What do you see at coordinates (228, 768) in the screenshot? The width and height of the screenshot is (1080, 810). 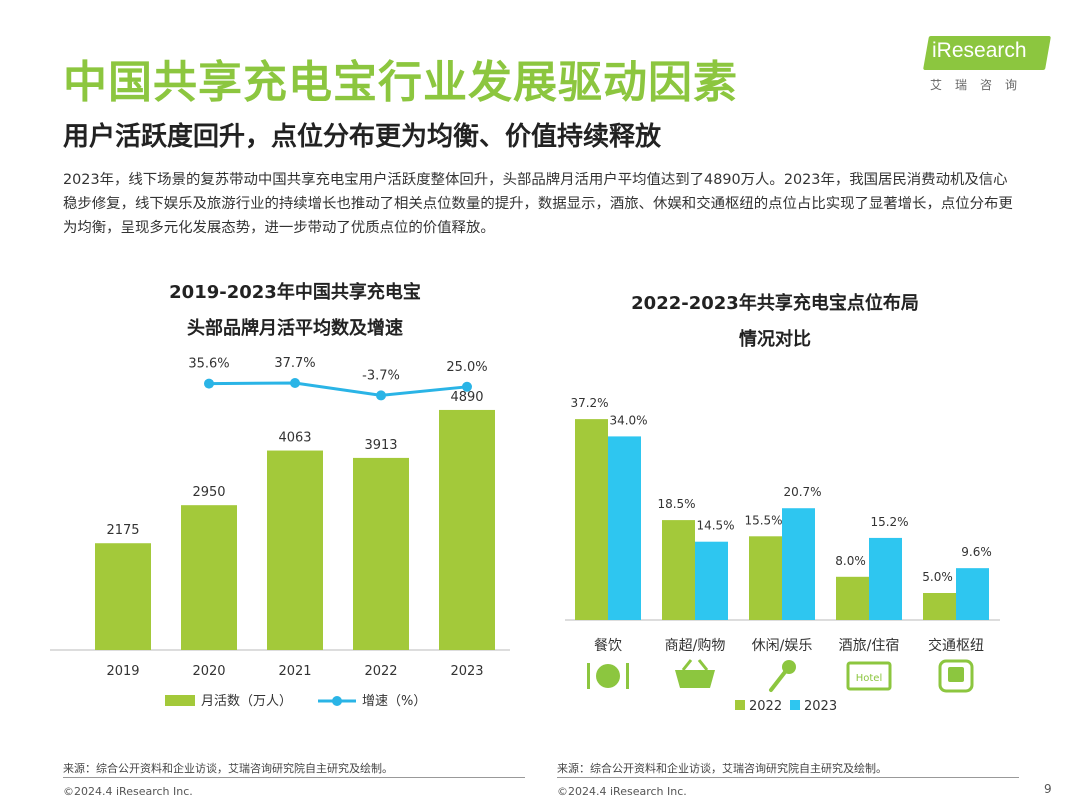 I see `source-note-left: 来源：综合公开资料和企业访谈，艾瑞咨询研究院自主研究及绘制。` at bounding box center [228, 768].